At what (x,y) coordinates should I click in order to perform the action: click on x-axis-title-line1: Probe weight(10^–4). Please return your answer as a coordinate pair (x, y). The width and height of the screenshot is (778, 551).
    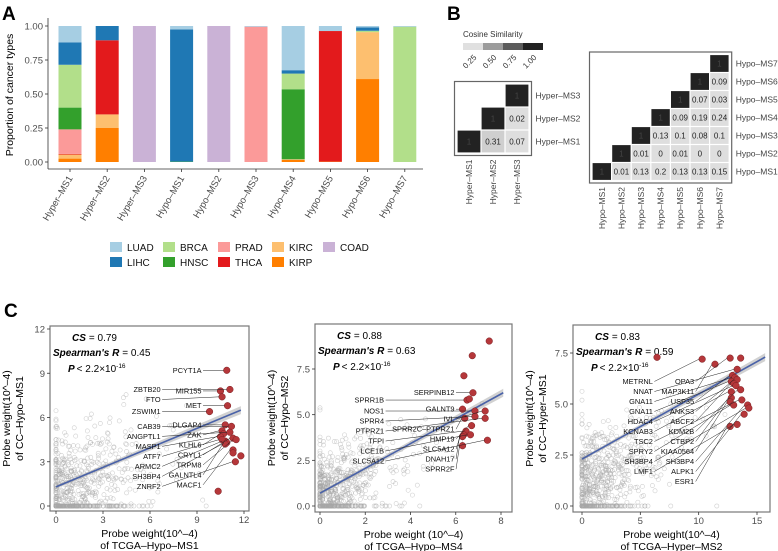
    Looking at the image, I should click on (671, 535).